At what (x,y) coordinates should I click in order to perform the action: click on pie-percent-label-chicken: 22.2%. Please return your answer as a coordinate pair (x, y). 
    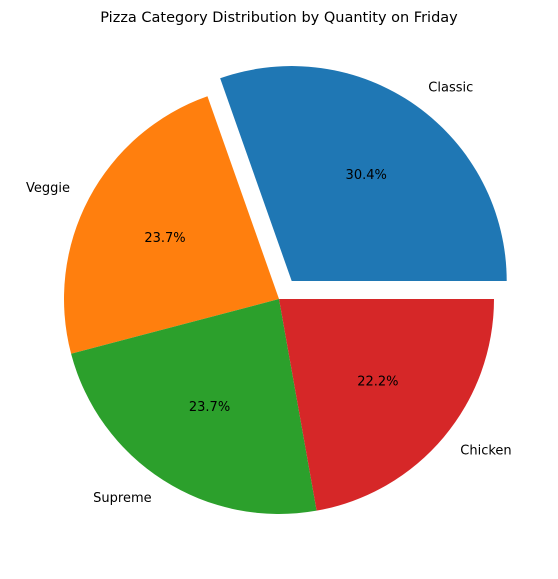
    Looking at the image, I should click on (377, 381).